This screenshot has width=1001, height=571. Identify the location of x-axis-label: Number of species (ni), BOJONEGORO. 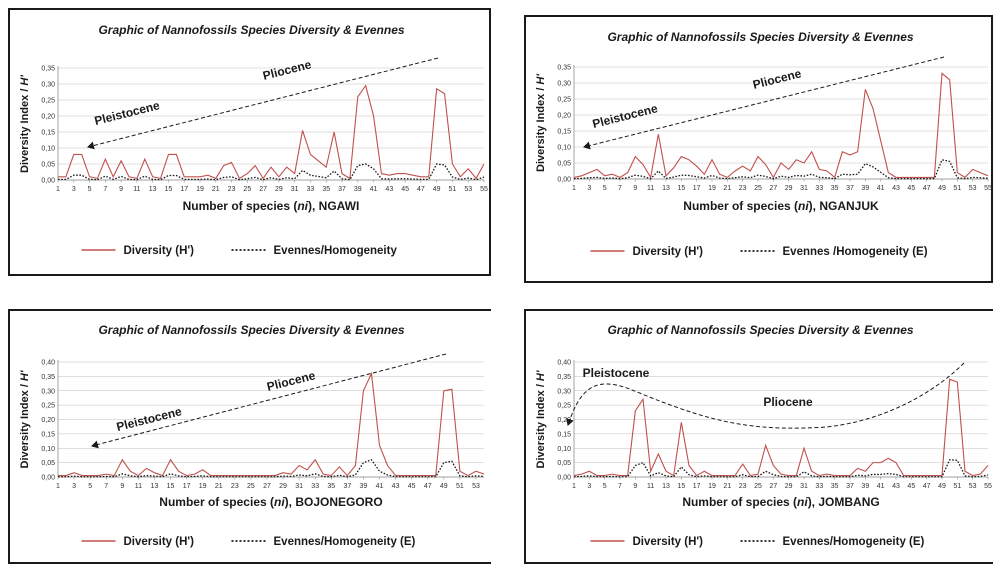
(270, 502).